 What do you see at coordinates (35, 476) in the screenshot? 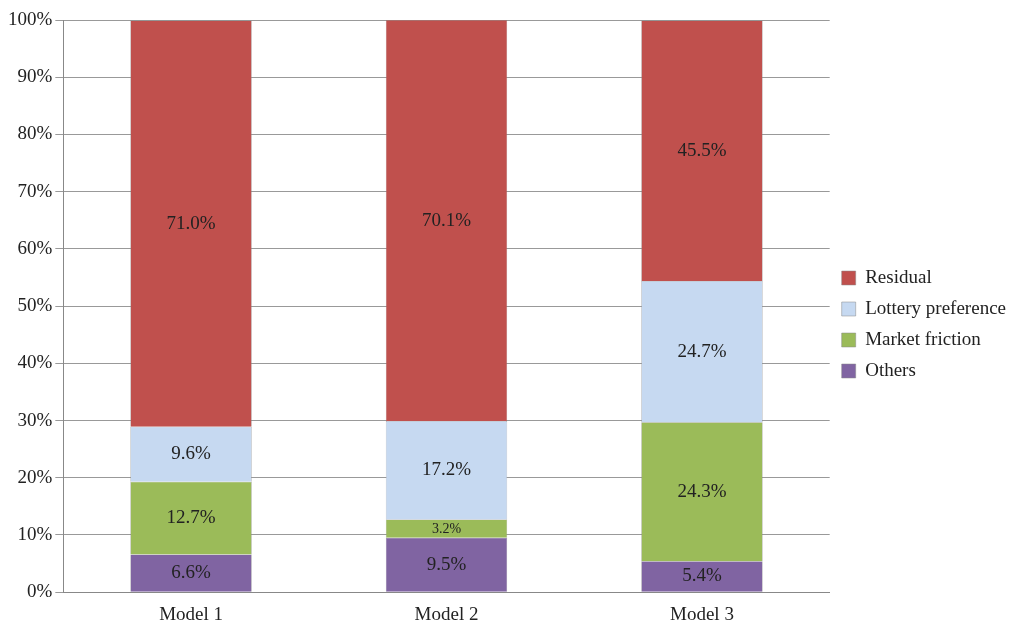
I see `y-tick-label: 20%` at bounding box center [35, 476].